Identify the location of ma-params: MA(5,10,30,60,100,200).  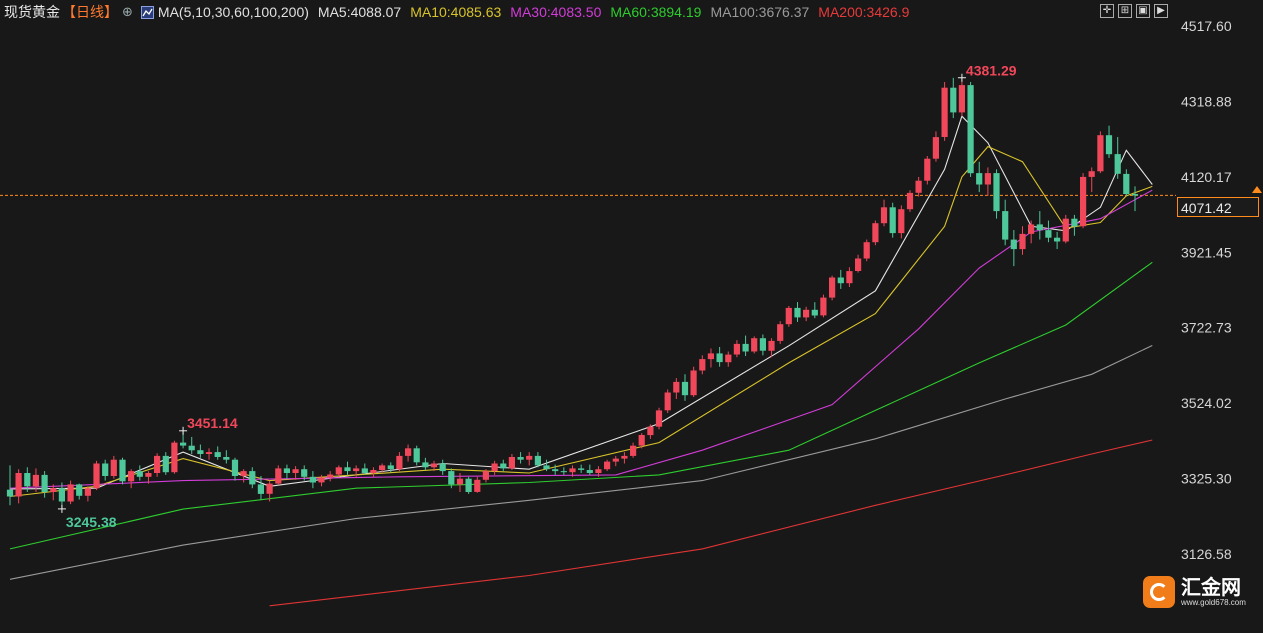
(233, 12).